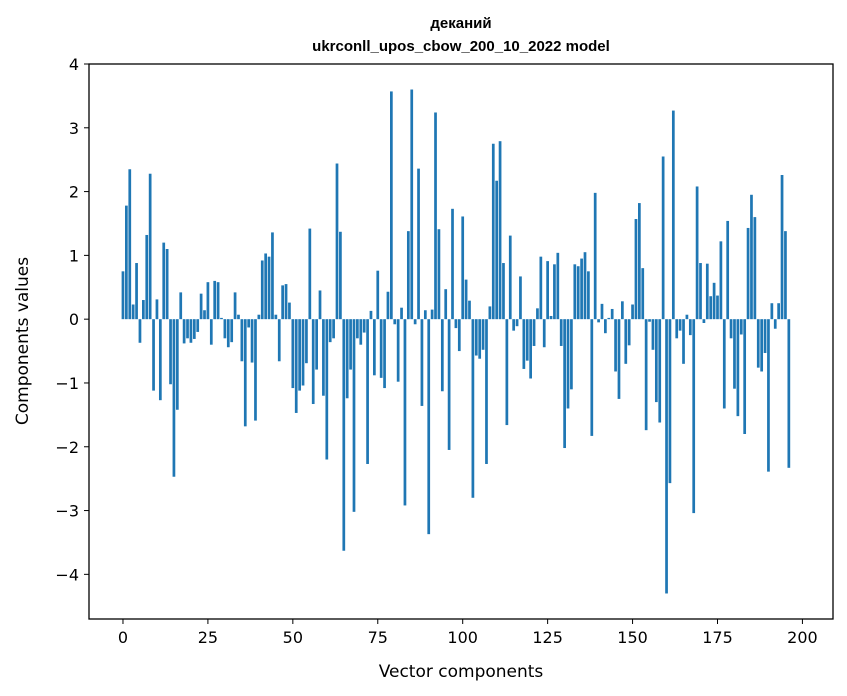 The height and width of the screenshot is (696, 847). What do you see at coordinates (67, 511) in the screenshot?
I see `y-tick-label: −3` at bounding box center [67, 511].